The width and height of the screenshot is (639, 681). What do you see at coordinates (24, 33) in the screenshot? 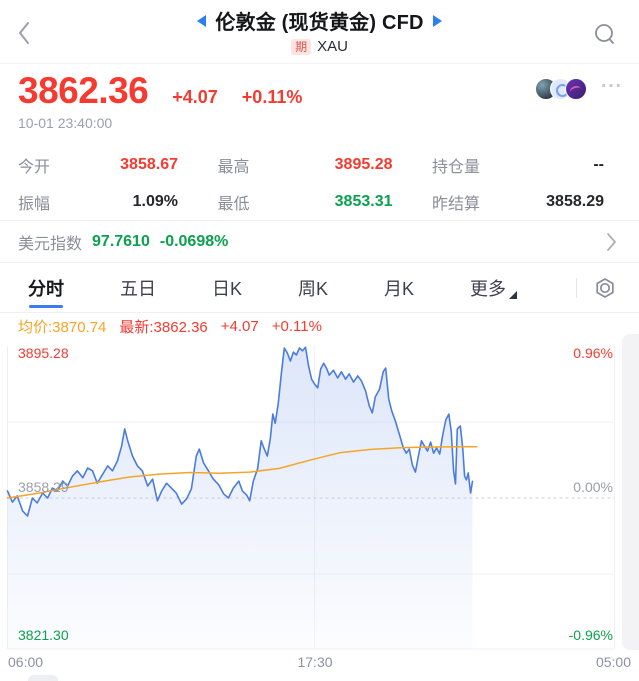
I see `back-icon` at bounding box center [24, 33].